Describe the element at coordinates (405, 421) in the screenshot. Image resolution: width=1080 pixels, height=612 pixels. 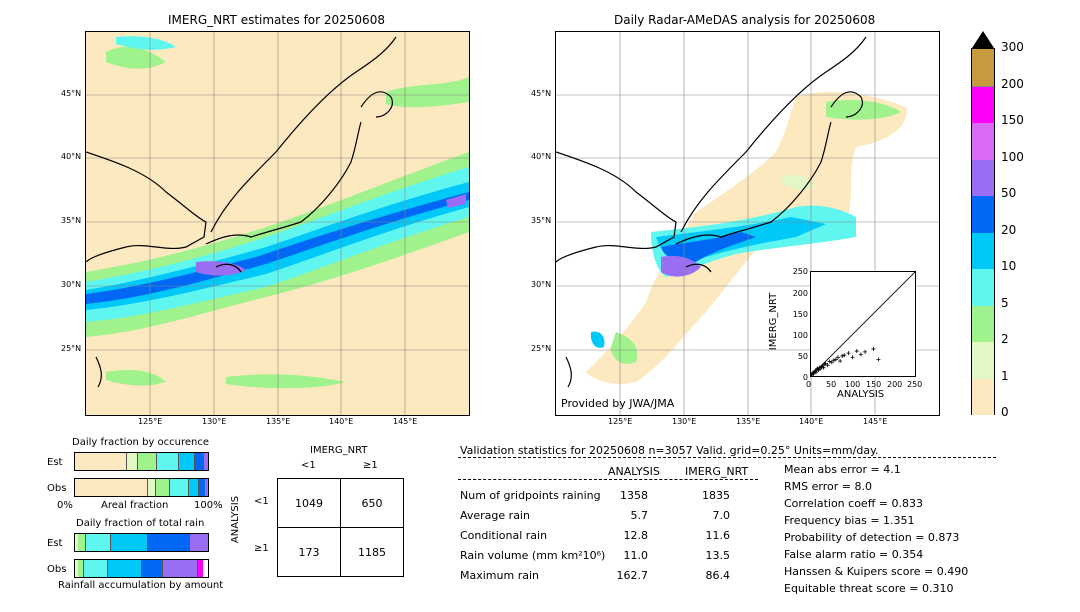
I see `left-lon-label: 145°E` at that location.